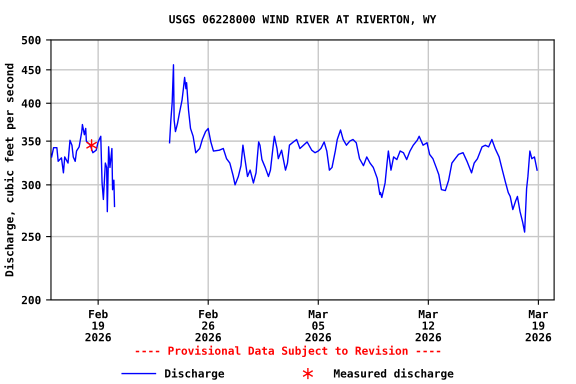  What do you see at coordinates (31, 185) in the screenshot?
I see `y-tick-label: 300` at bounding box center [31, 185].